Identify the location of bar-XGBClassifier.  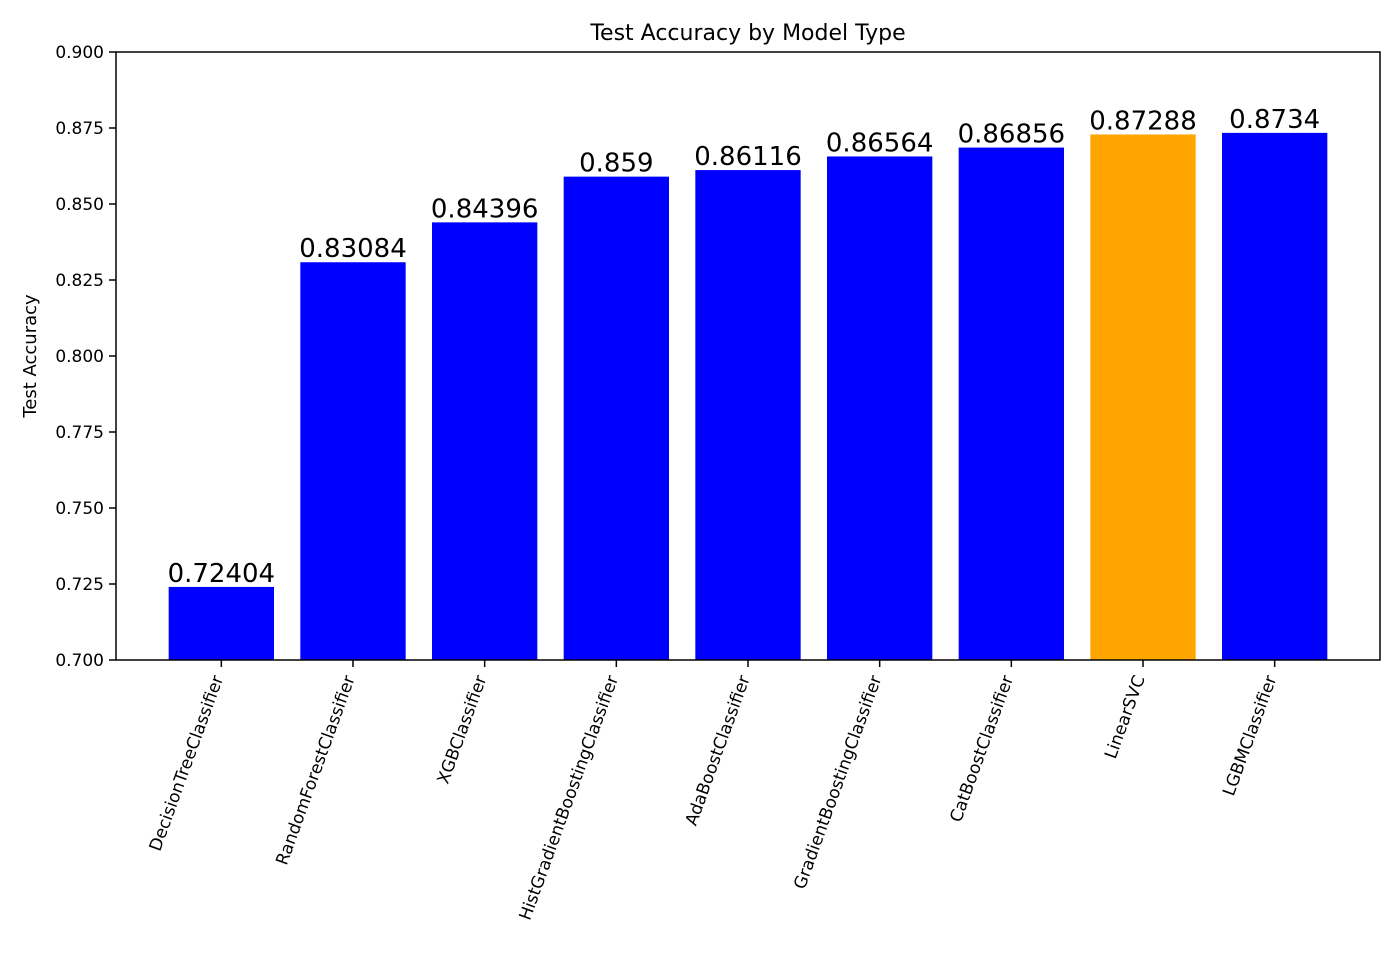
(485, 441).